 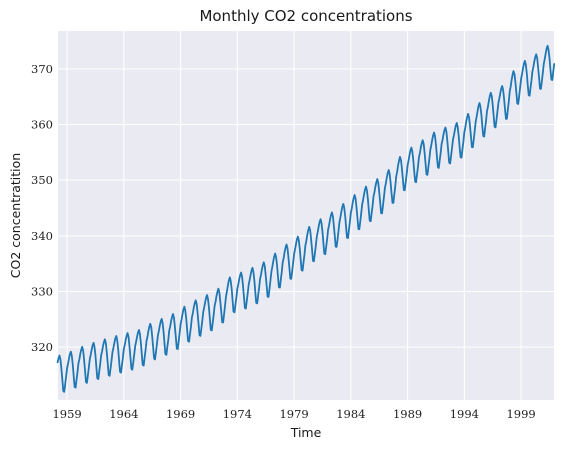 I want to click on x-tick-label: 1984, so click(x=350, y=414).